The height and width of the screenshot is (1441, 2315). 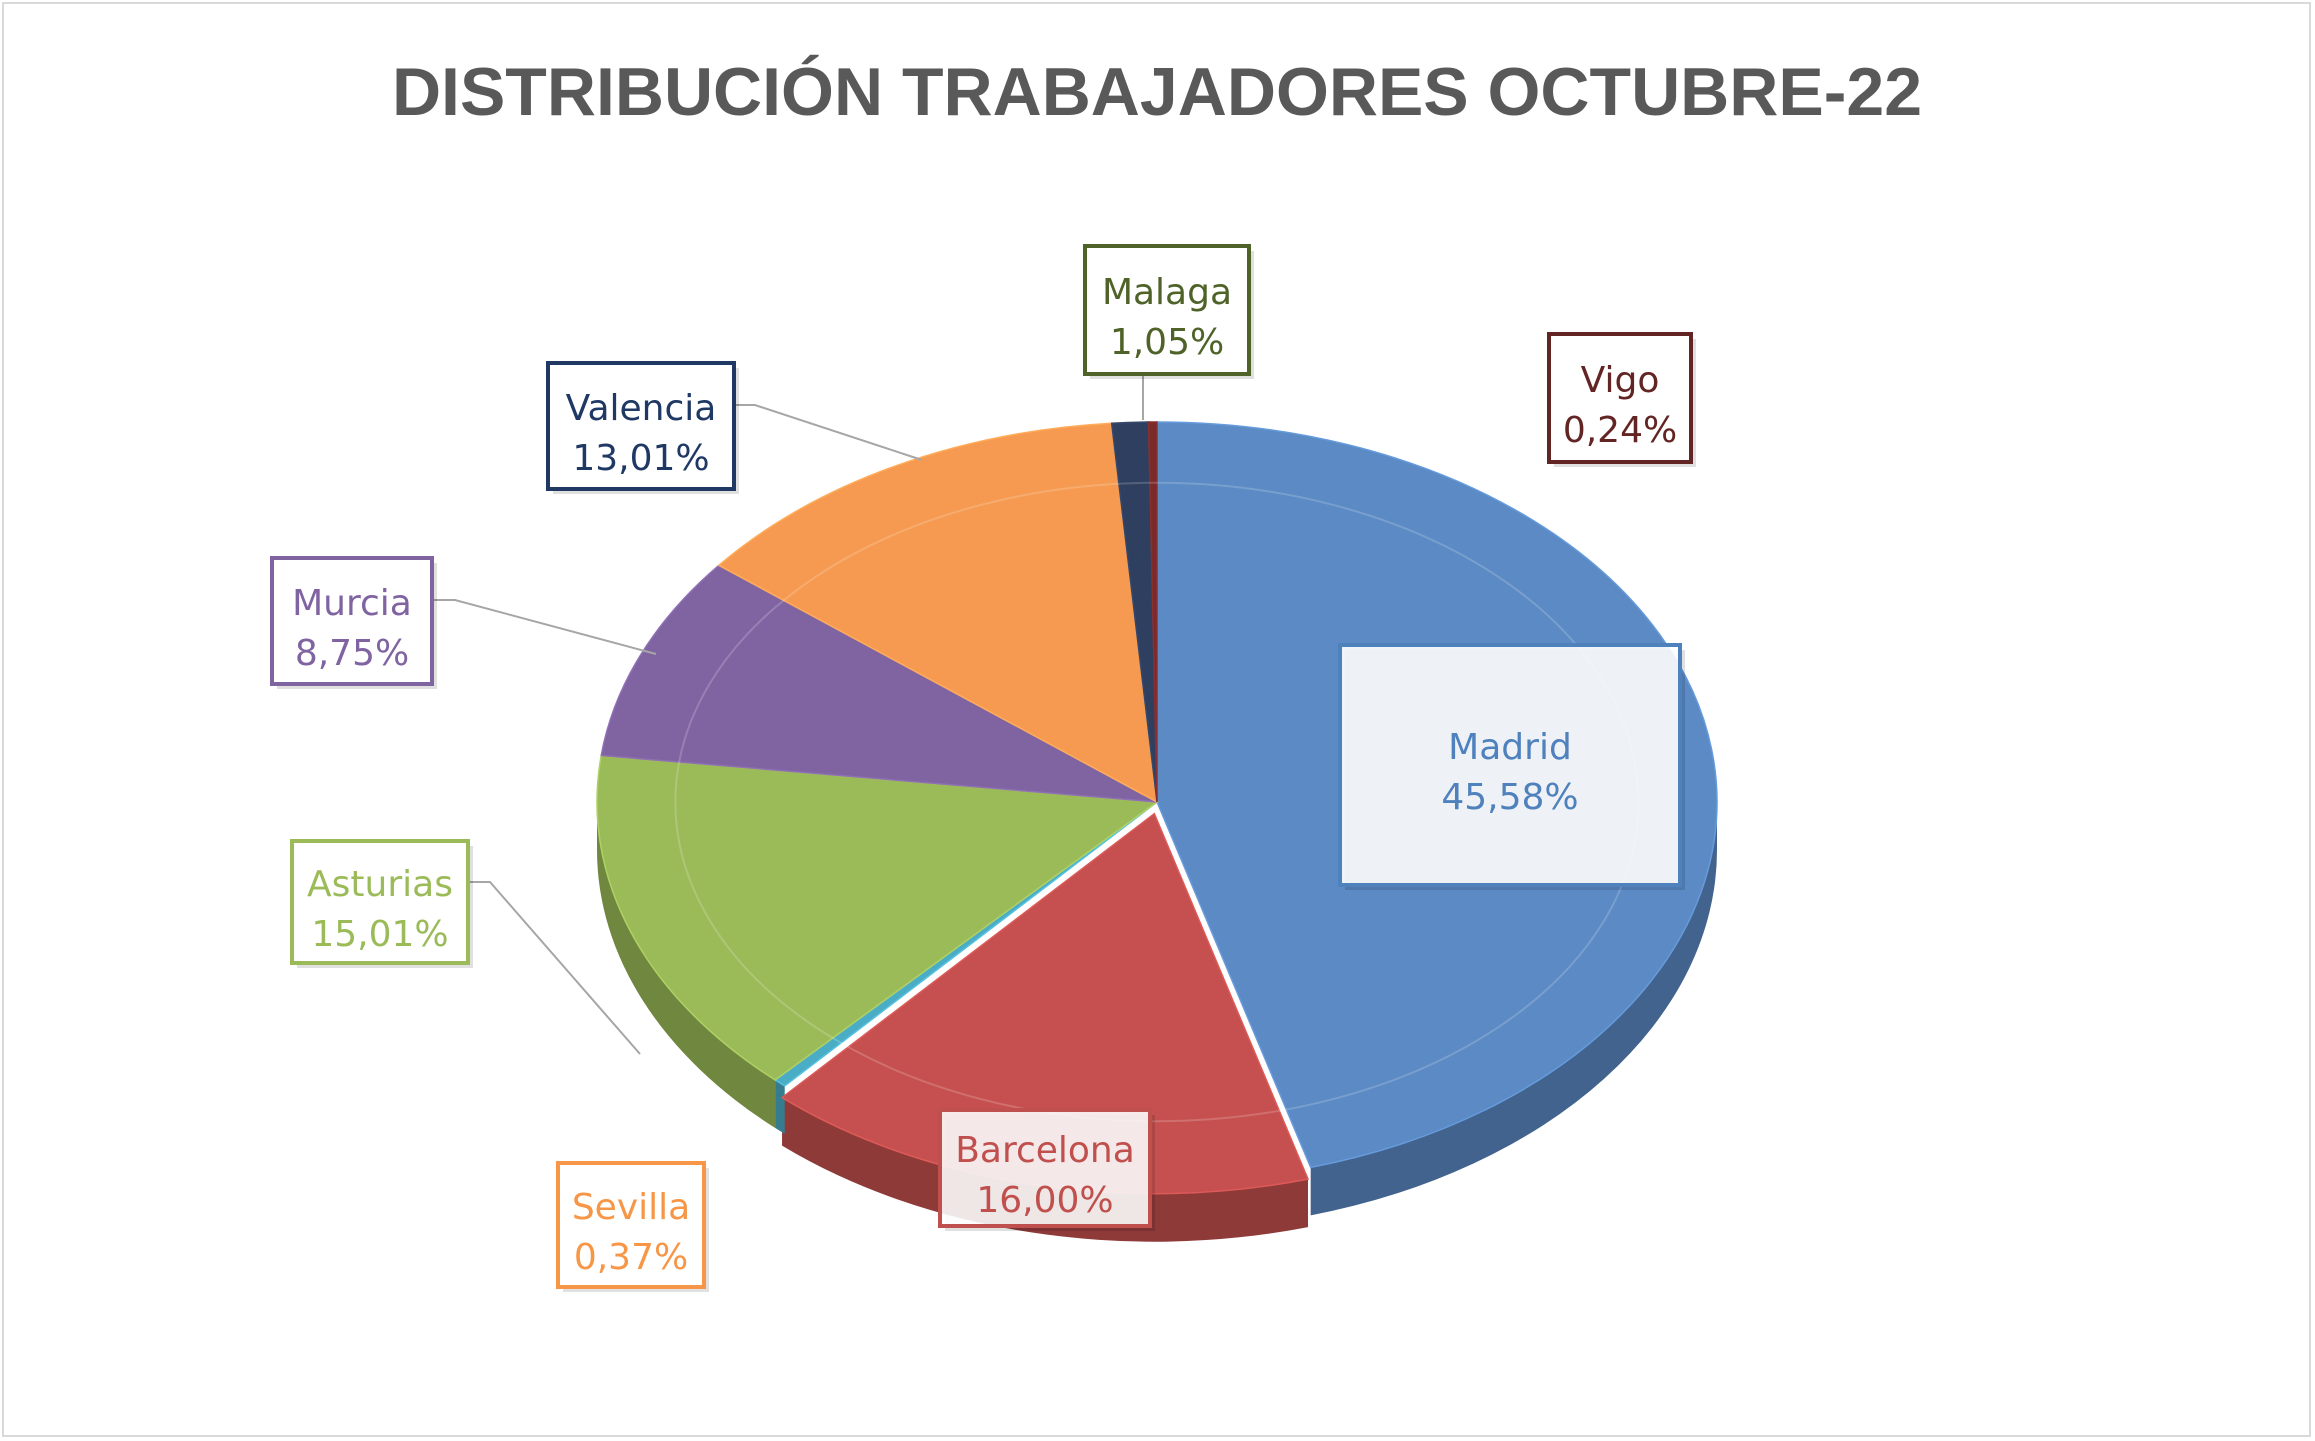 I want to click on pie-side-madrid, so click(x=1513, y=1009).